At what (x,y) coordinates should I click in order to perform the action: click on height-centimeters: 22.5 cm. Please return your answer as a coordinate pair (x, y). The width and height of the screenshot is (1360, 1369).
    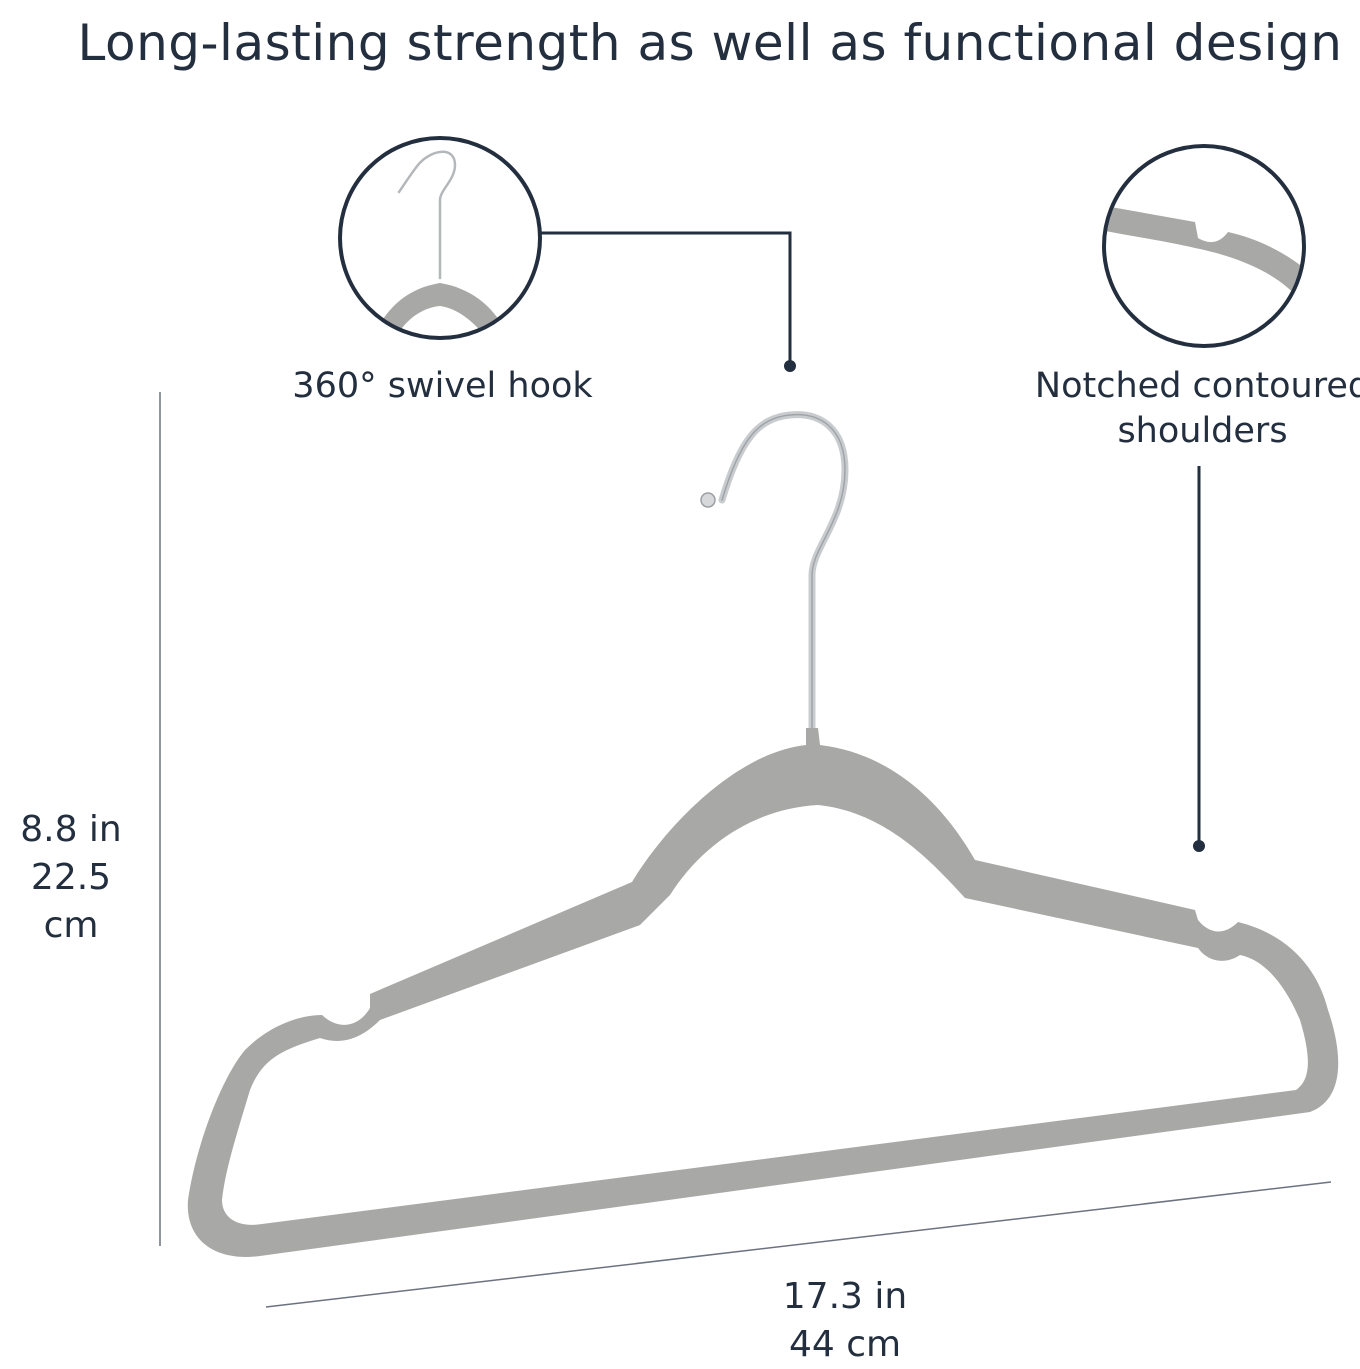
    Looking at the image, I should click on (71, 901).